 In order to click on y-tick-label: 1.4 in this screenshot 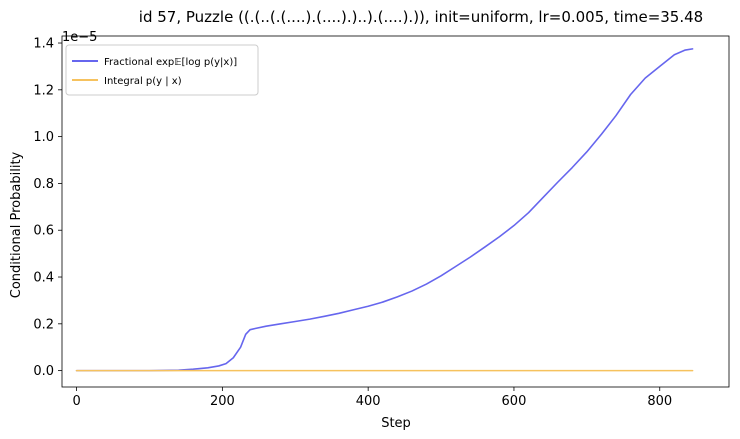, I will do `click(43, 44)`.